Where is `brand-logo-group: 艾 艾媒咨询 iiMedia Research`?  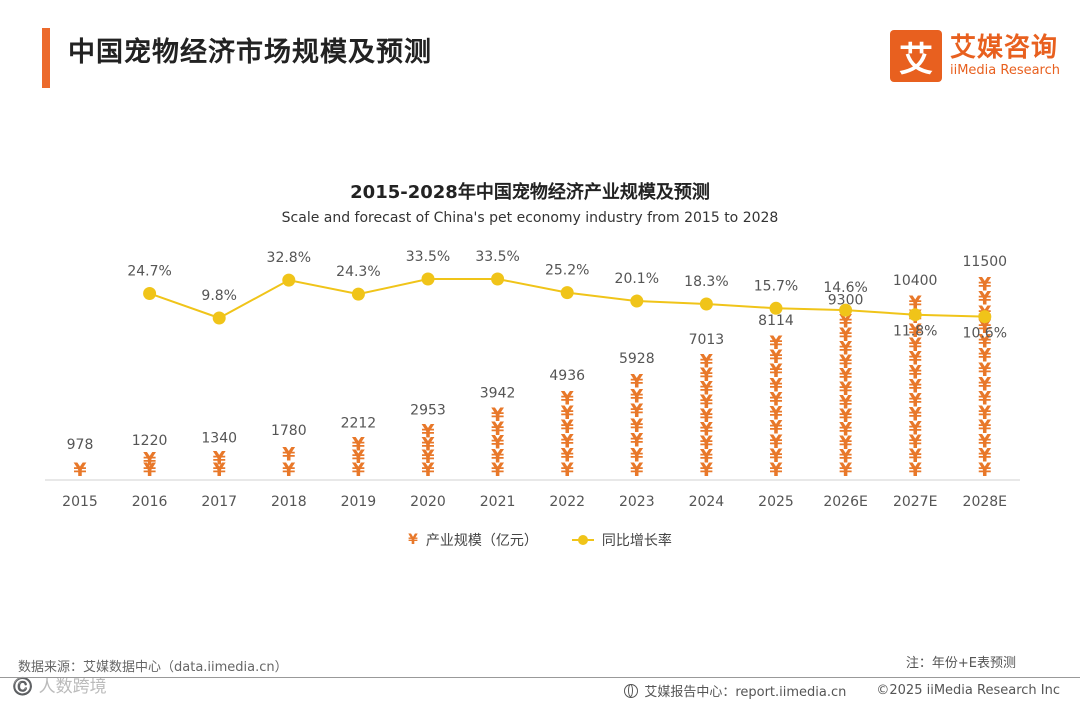 brand-logo-group: 艾 艾媒咨询 iiMedia Research is located at coordinates (974, 56).